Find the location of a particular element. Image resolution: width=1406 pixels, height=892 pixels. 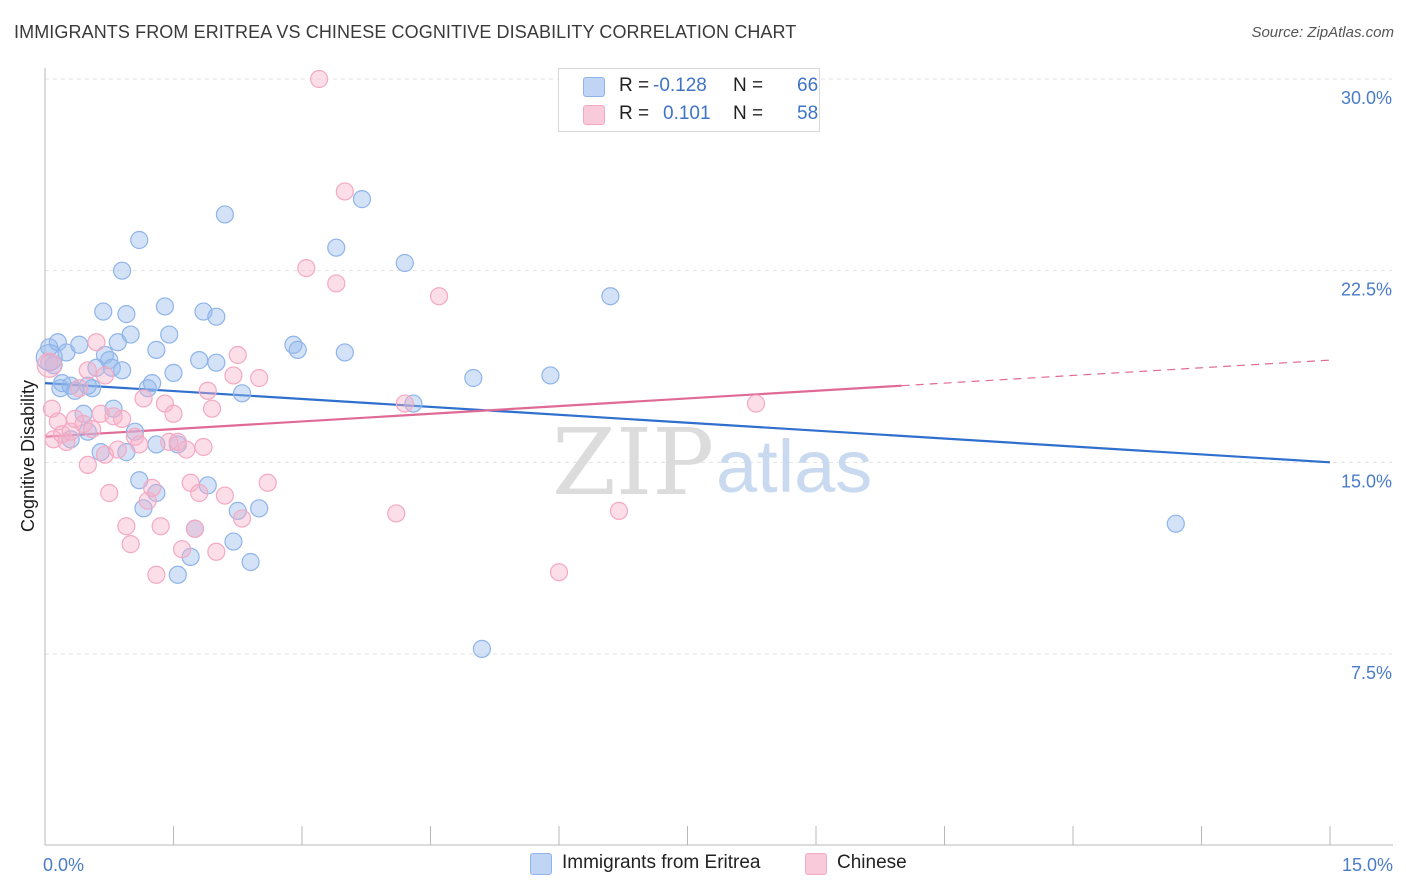

trend-lines is located at coordinates (687, 411).